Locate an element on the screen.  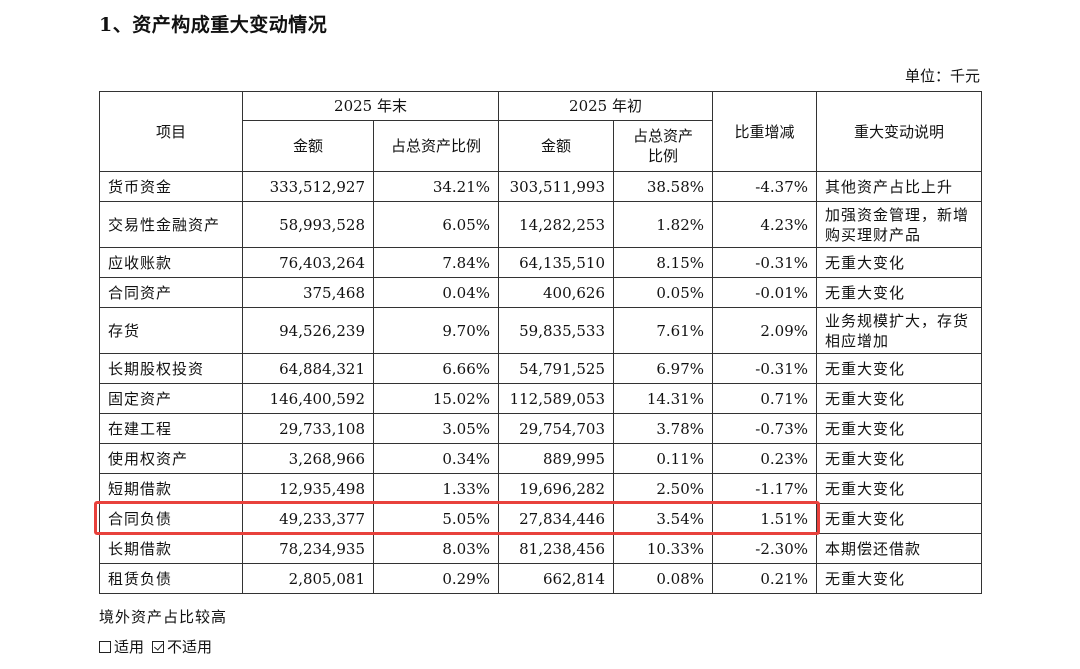
cell-item: 长期股权投资 is located at coordinates (171, 368).